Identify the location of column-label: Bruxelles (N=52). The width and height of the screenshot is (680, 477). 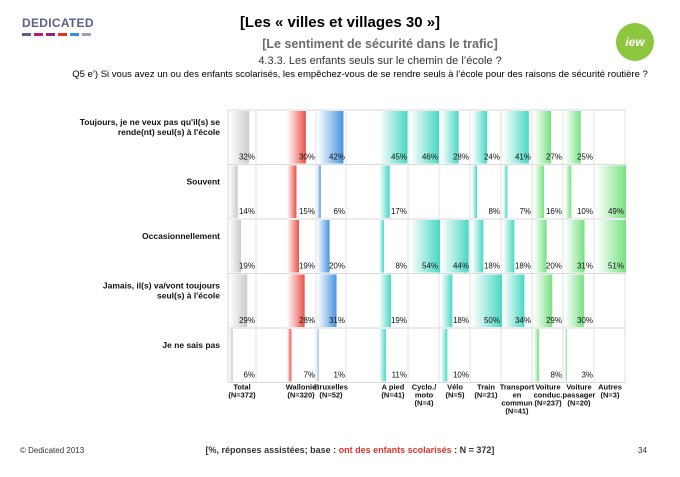
(331, 391).